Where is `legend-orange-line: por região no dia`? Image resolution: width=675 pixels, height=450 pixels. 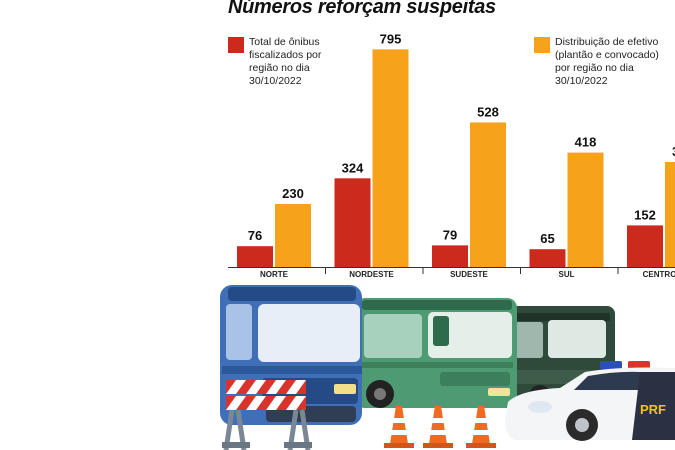
legend-orange-line: por região no dia is located at coordinates (594, 68).